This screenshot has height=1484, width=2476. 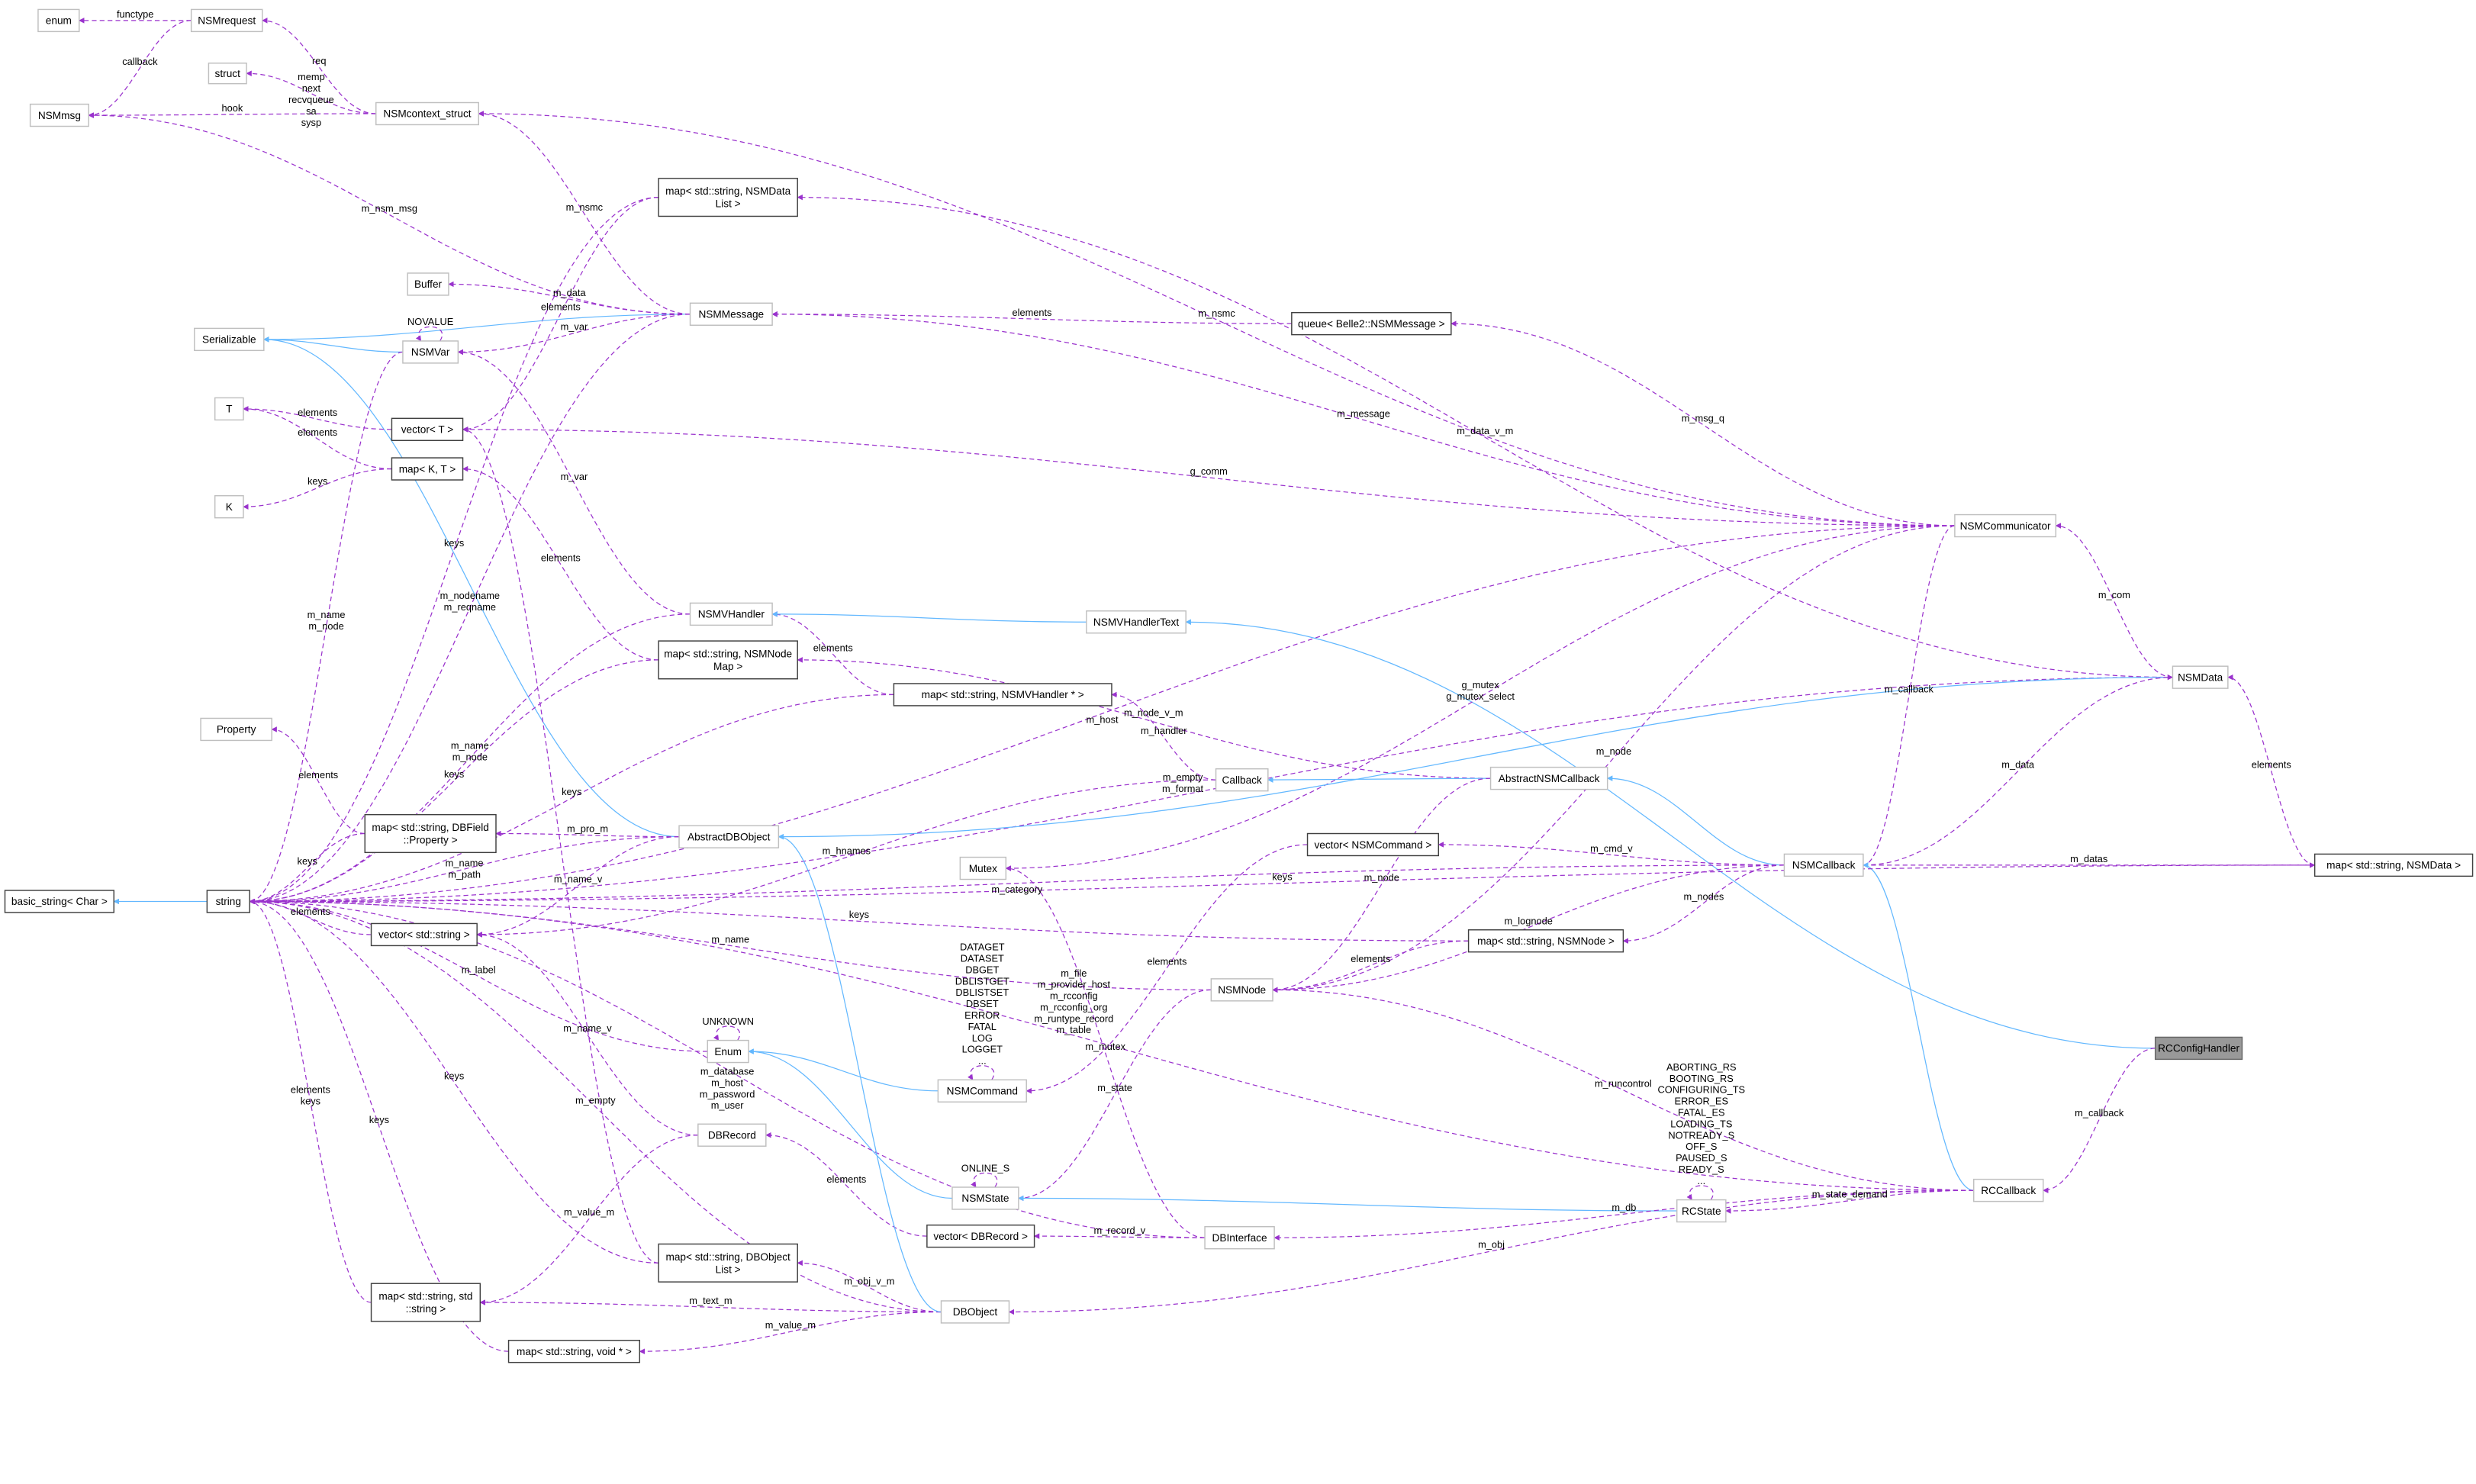 What do you see at coordinates (427, 113) in the screenshot?
I see `class-node-nsmcontext-struct: NSMcontext_struct` at bounding box center [427, 113].